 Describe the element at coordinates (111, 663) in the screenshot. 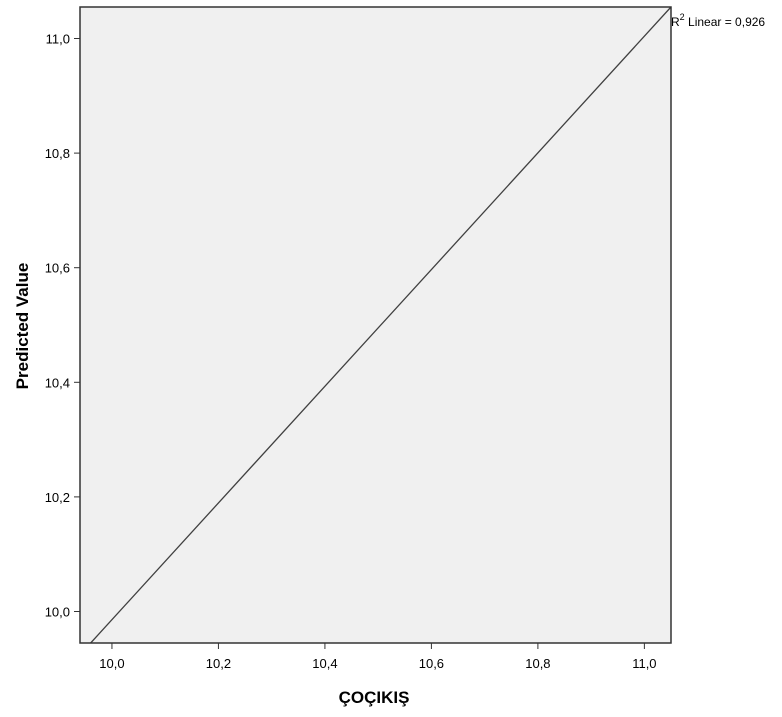

I see `x-tick-label: 10,0` at that location.